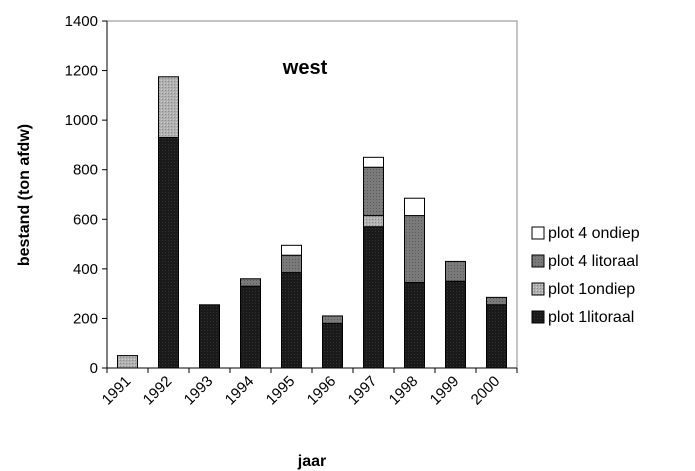  What do you see at coordinates (281, 391) in the screenshot?
I see `x-tick-label: 1995` at bounding box center [281, 391].